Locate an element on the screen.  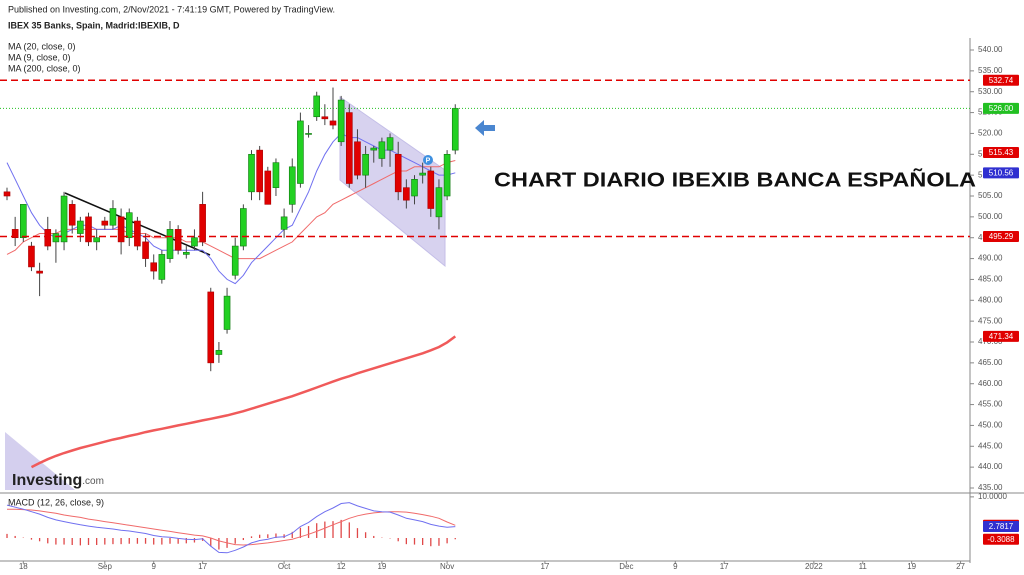
logo: Investing.com is located at coordinates (58, 480).